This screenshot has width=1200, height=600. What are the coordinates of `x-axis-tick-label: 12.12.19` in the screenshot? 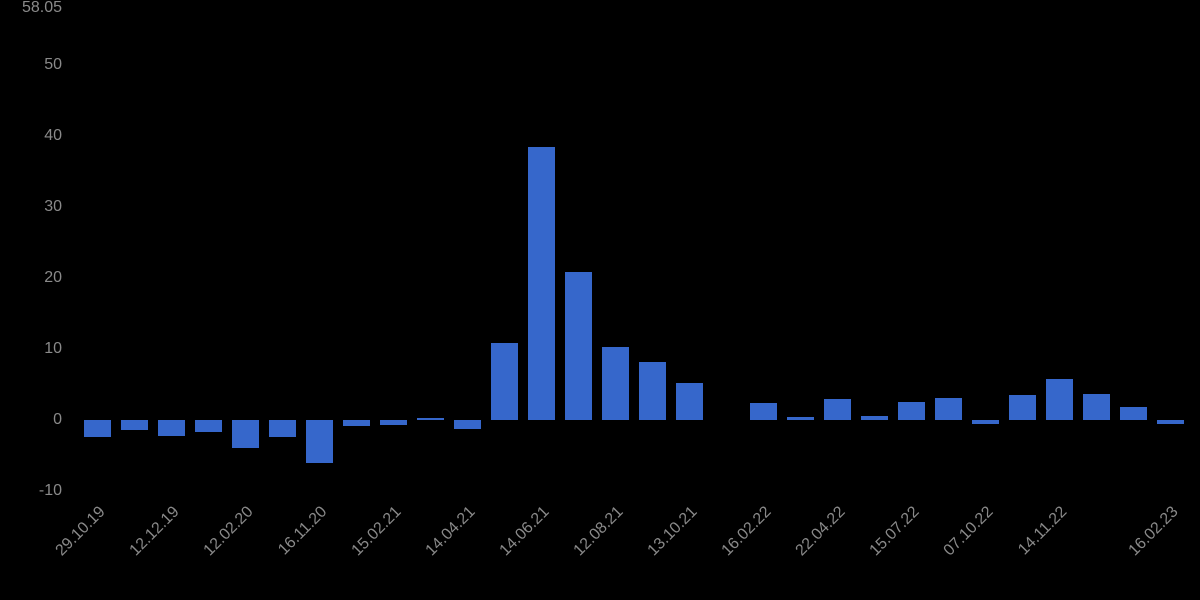 It's located at (154, 531).